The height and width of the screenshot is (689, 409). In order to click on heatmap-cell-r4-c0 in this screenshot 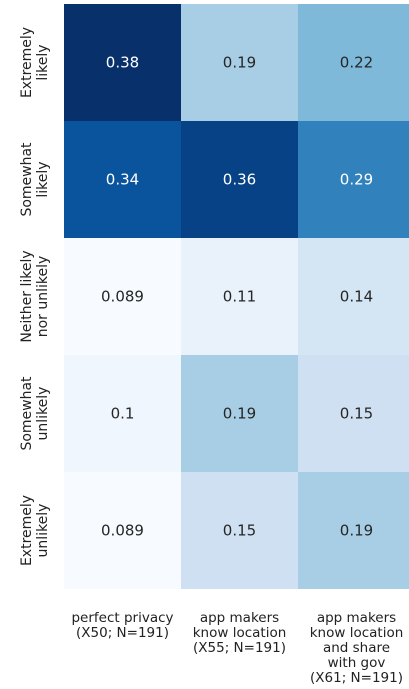, I will do `click(122, 530)`.